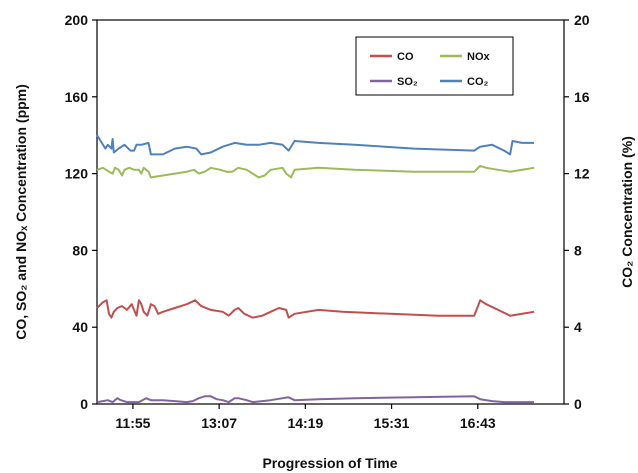  What do you see at coordinates (219, 423) in the screenshot?
I see `x-tick-label: 13:07` at bounding box center [219, 423].